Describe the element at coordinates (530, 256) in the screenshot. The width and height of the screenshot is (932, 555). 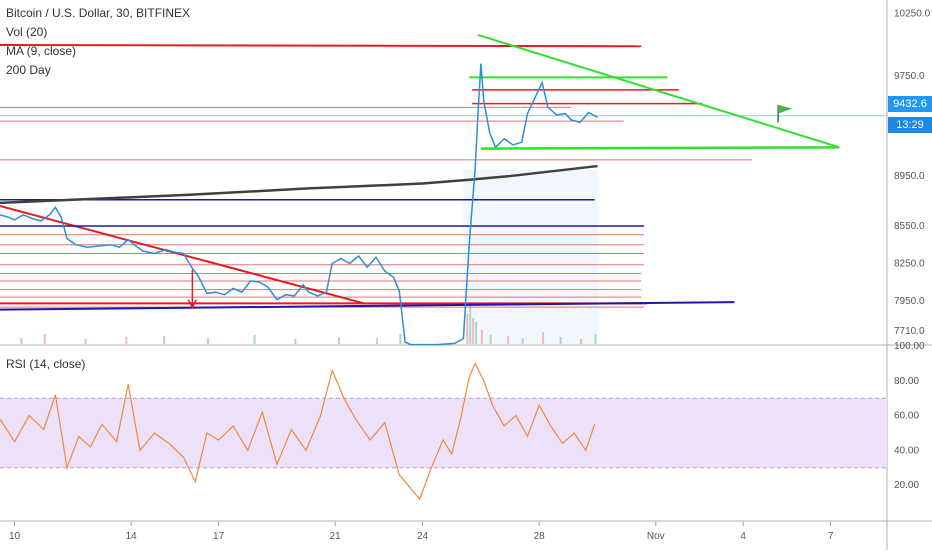
I see `volume-shade` at that location.